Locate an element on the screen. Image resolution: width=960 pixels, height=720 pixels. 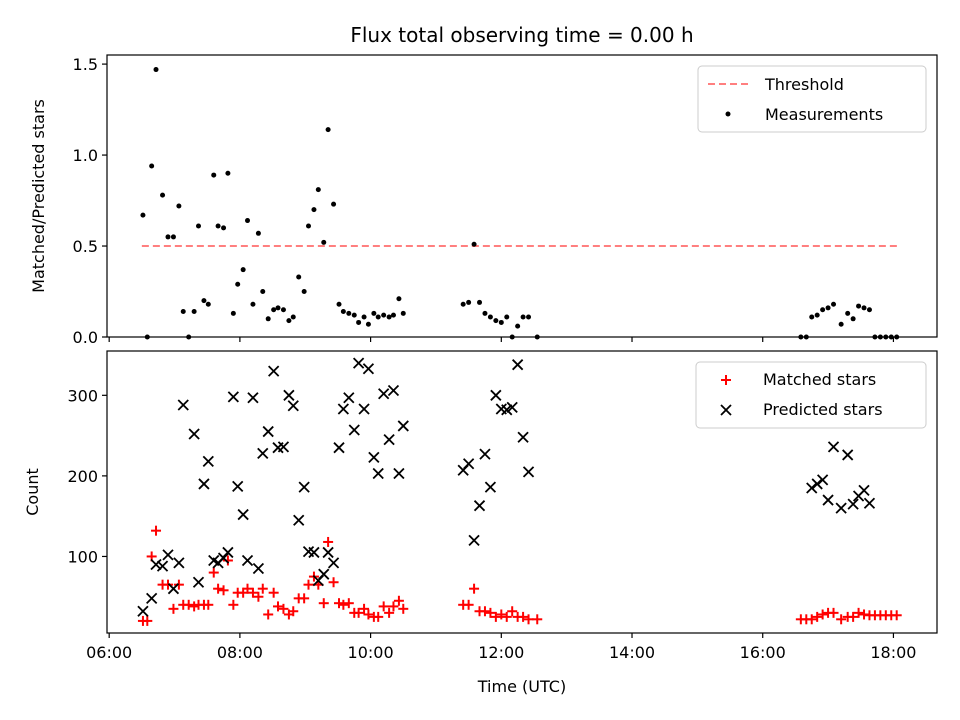
predicted-legend-label: Predicted stars is located at coordinates (823, 409).